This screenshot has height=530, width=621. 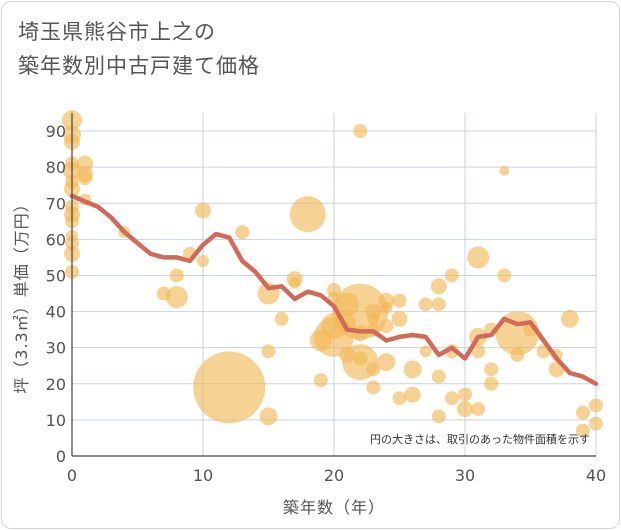 What do you see at coordinates (56, 131) in the screenshot?
I see `y-tick-label: 90` at bounding box center [56, 131].